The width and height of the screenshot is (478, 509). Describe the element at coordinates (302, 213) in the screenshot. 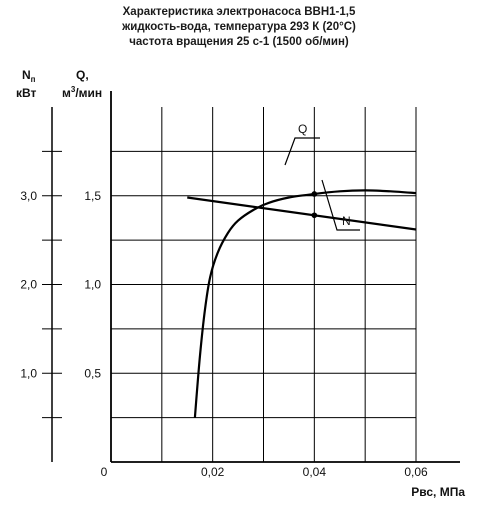

I see `series-n-line` at that location.